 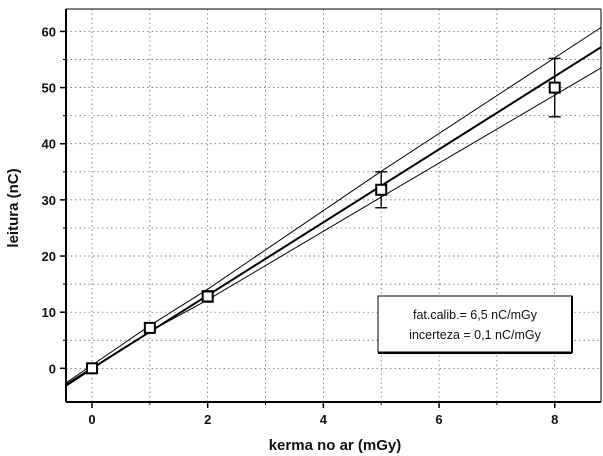 What do you see at coordinates (49, 144) in the screenshot?
I see `y-tick-label: 40` at bounding box center [49, 144].